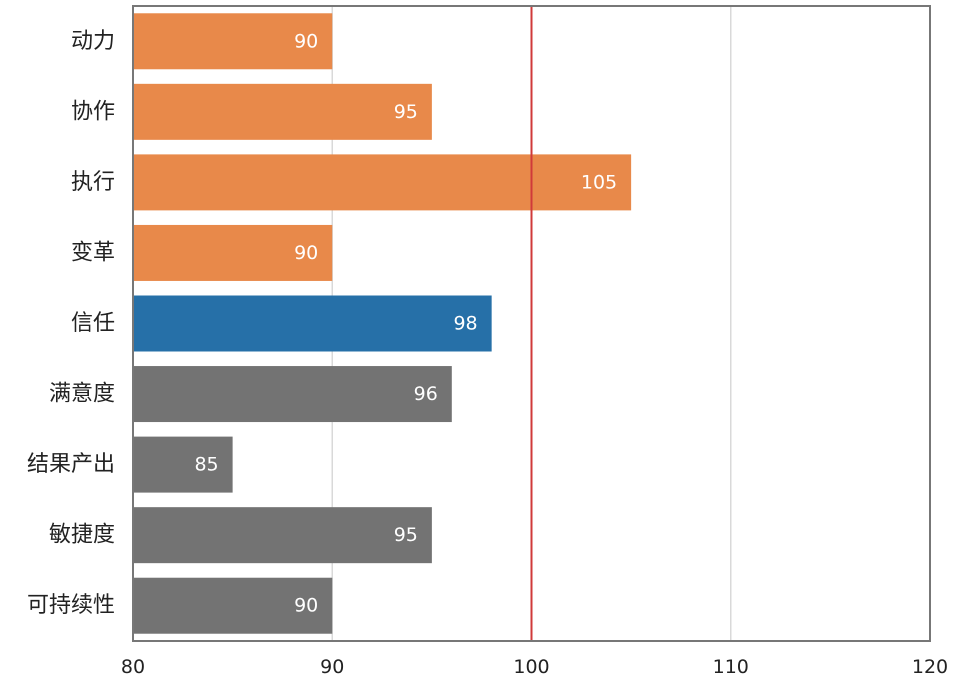 This screenshot has width=956, height=690. What do you see at coordinates (465, 324) in the screenshot?
I see `bar-value-label: 98` at bounding box center [465, 324].